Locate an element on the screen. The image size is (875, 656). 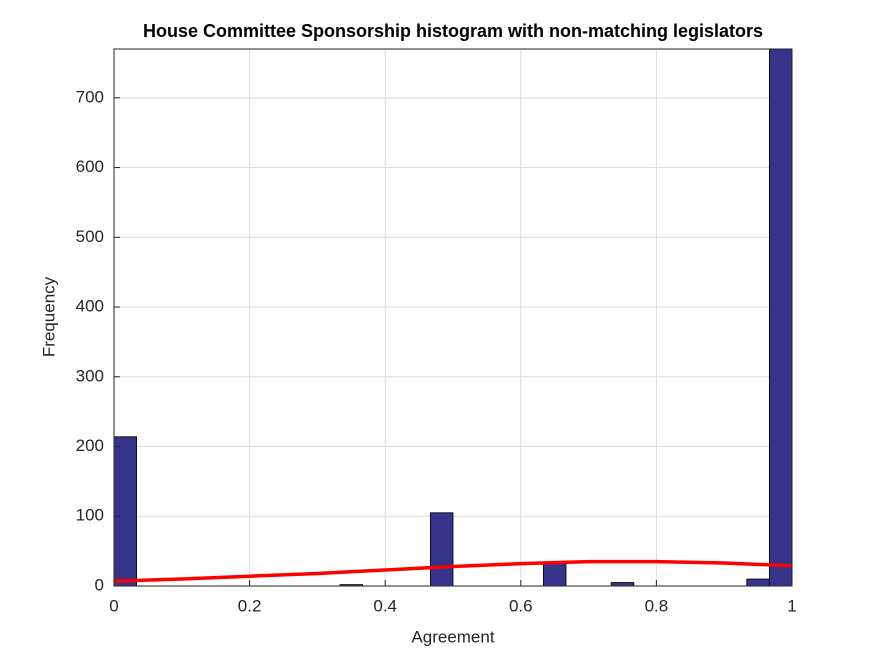
y-tick-label: 100 is located at coordinates (90, 515).